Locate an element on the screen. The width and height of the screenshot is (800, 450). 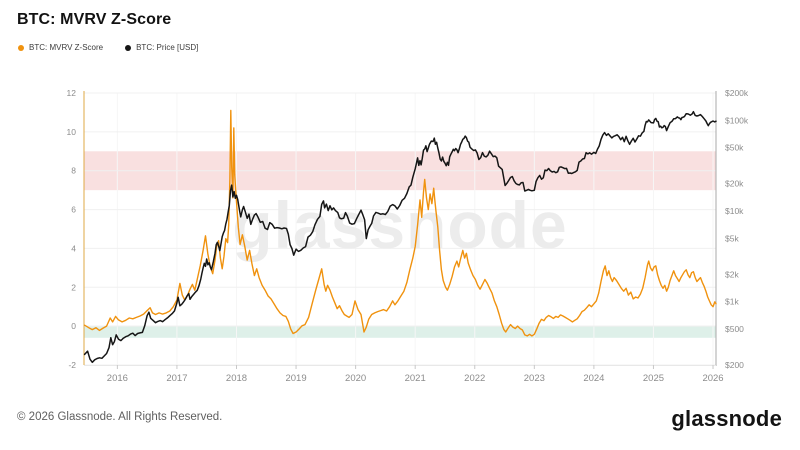
svg-text: 2 is located at coordinates (73, 287).